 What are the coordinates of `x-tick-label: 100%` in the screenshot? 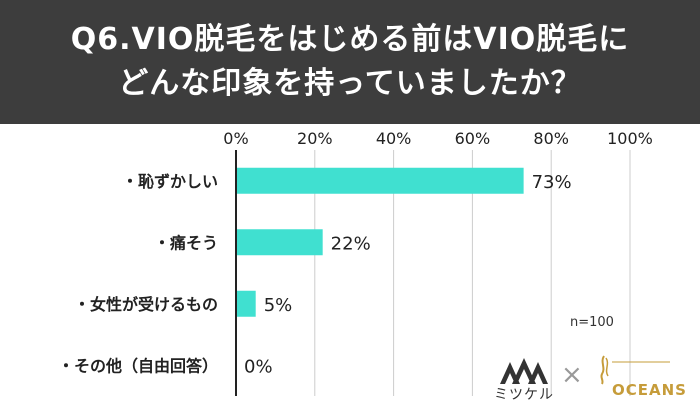 It's located at (630, 138).